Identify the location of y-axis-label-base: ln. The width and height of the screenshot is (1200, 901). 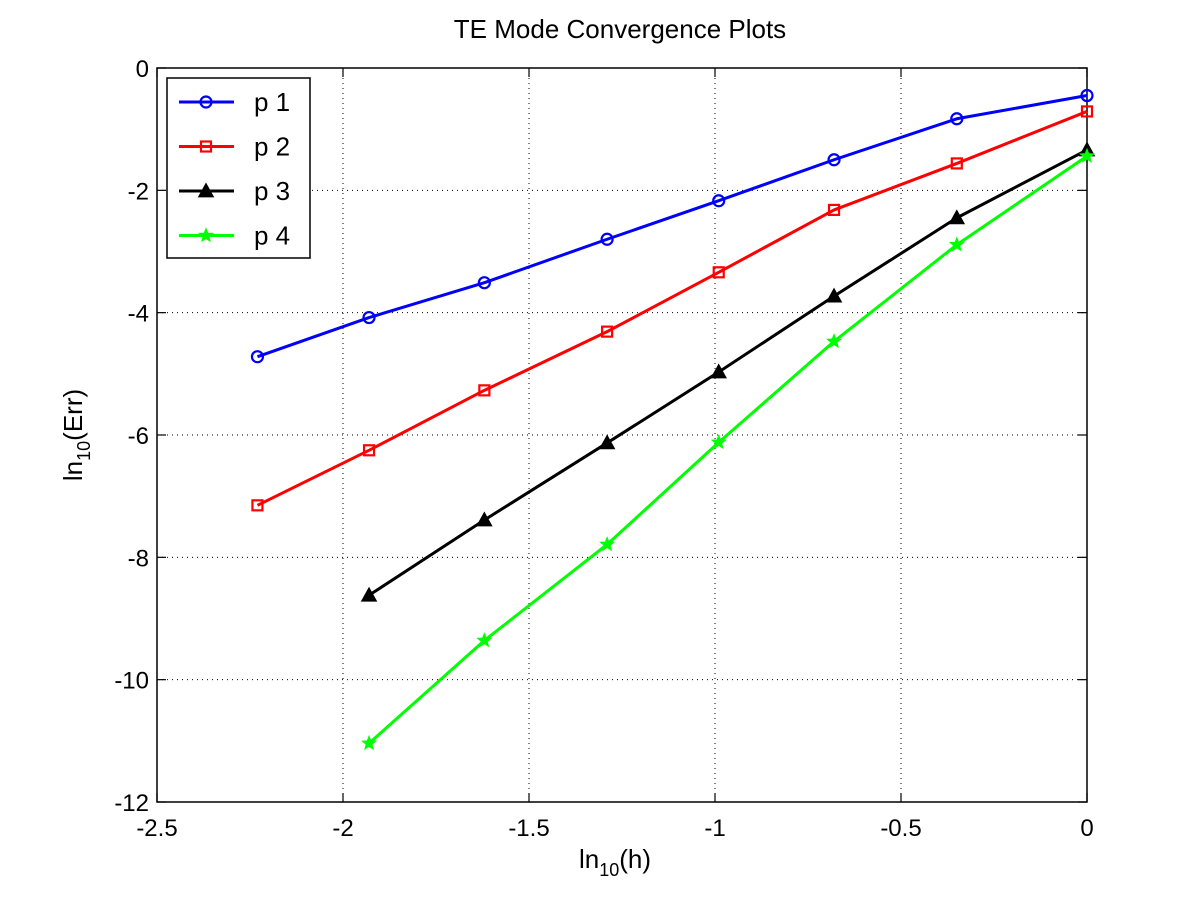
(73, 471).